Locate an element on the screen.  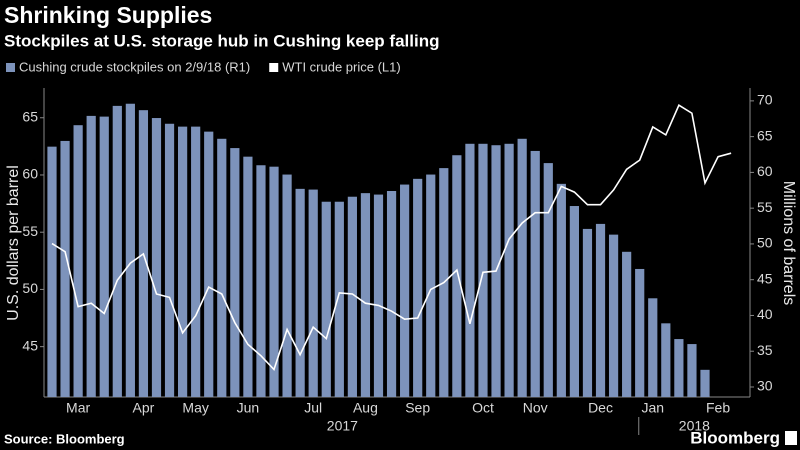
y2-tick-label: 50 is located at coordinates (765, 243).